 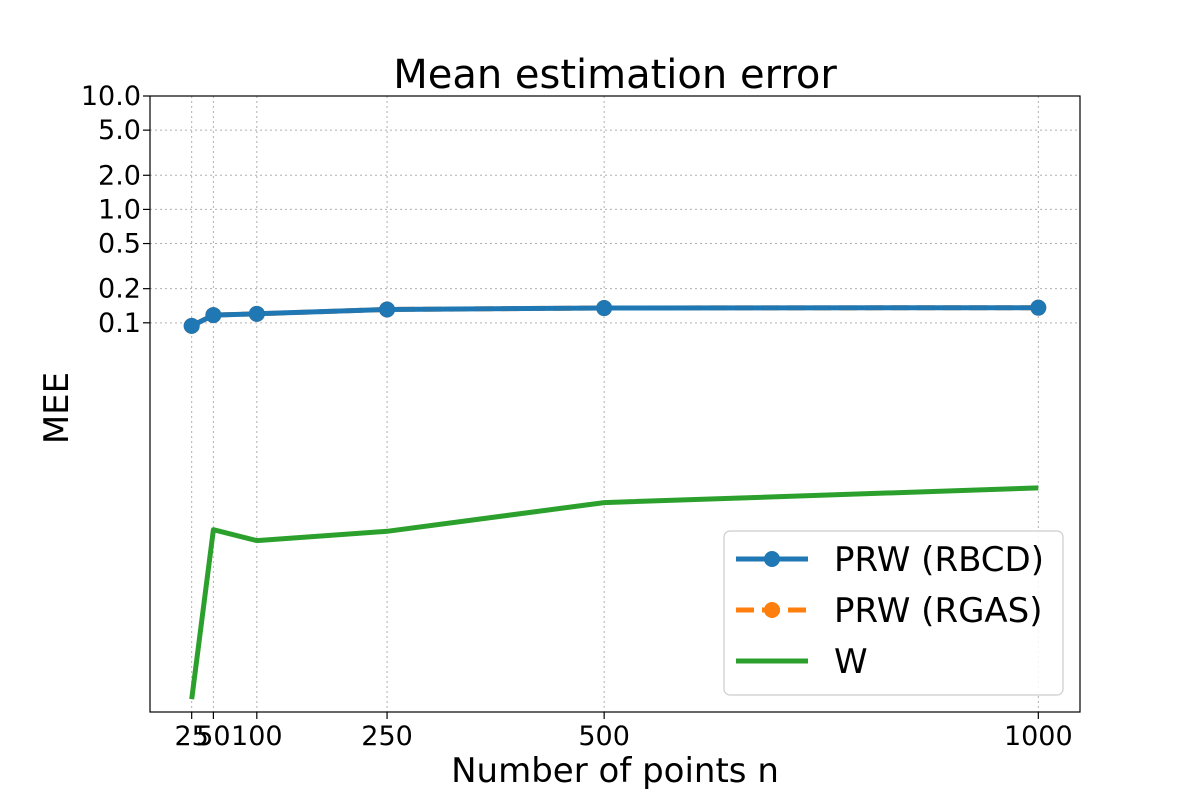 I want to click on legend-box, so click(x=893, y=613).